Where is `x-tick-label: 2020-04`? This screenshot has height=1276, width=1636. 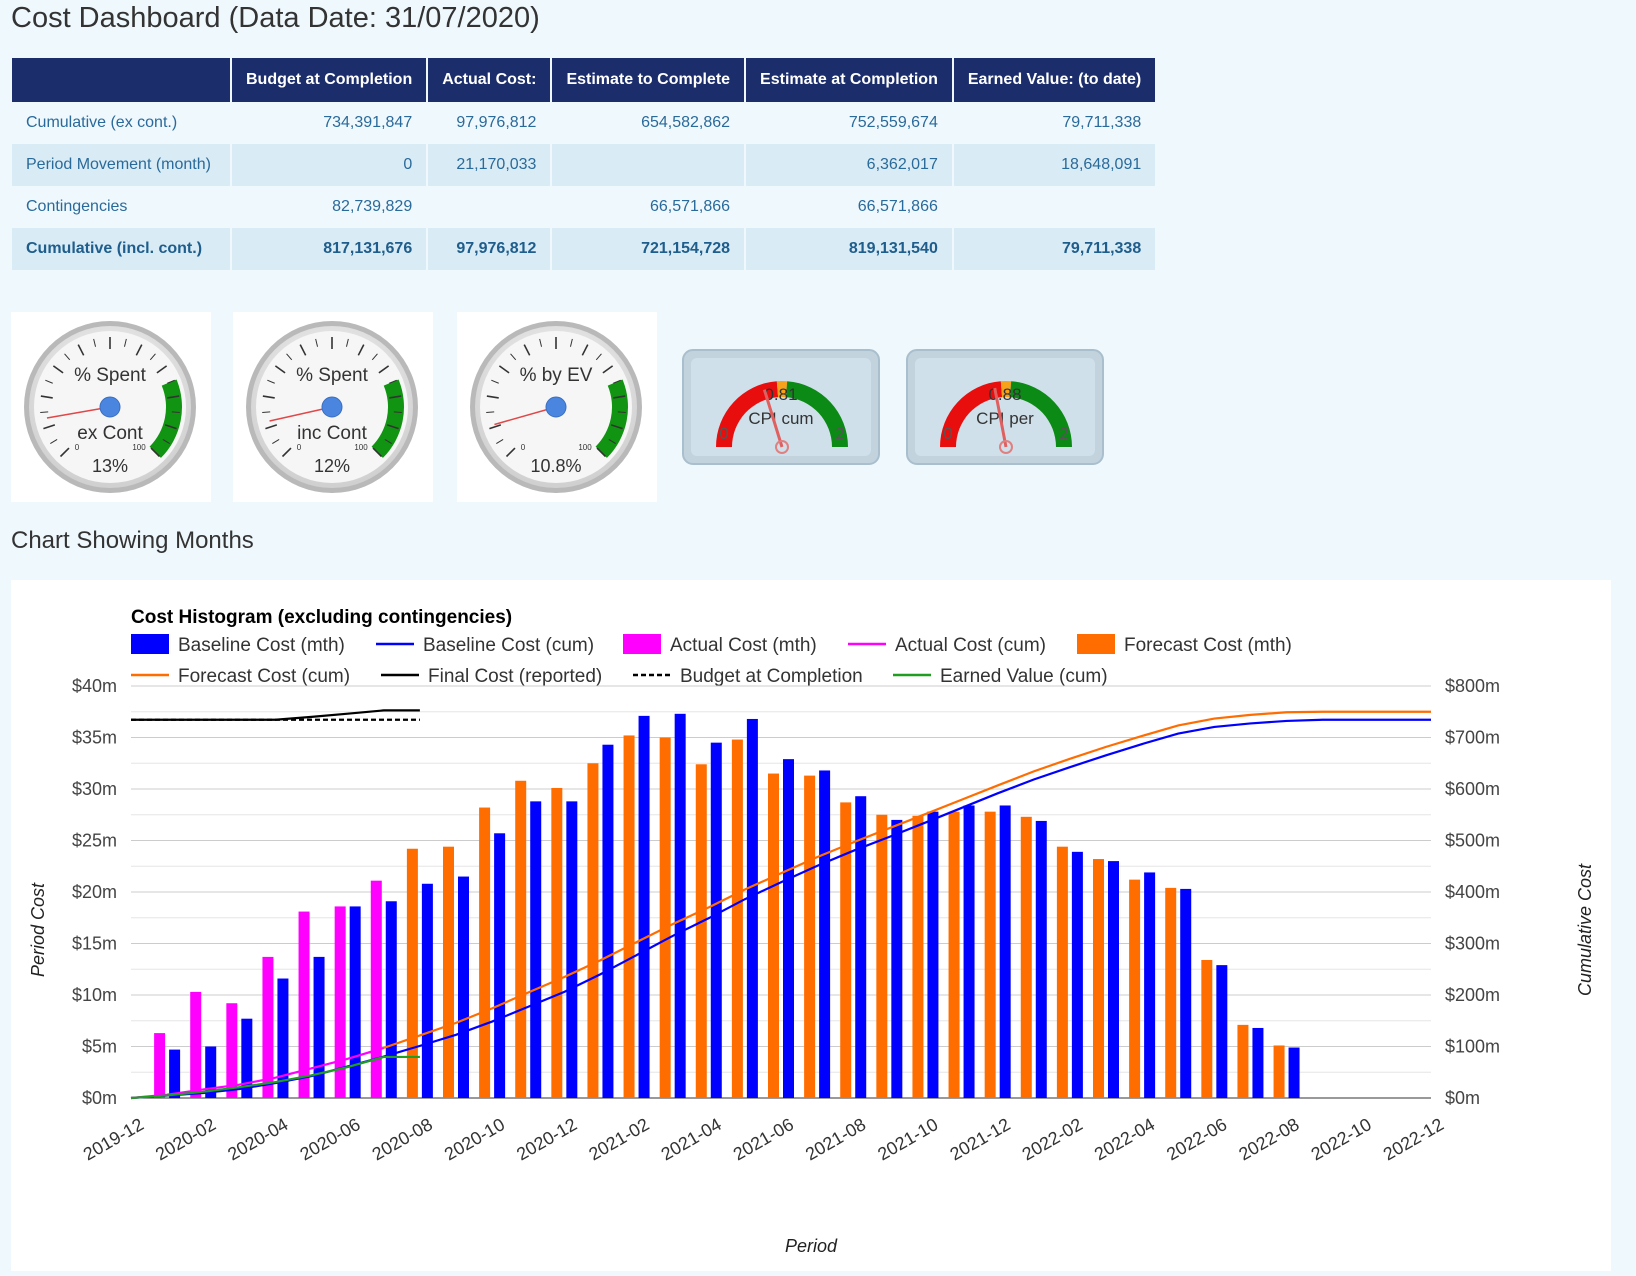 x-tick-label: 2020-04 is located at coordinates (257, 1139).